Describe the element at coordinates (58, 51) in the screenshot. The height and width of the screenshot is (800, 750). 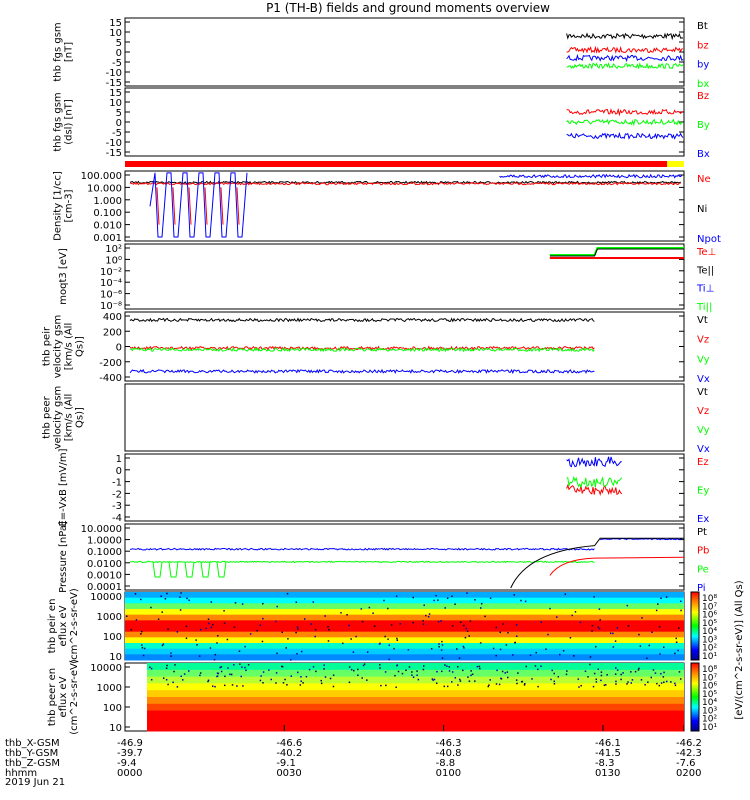
I see `y-axis-label: thb fgs gsm` at that location.